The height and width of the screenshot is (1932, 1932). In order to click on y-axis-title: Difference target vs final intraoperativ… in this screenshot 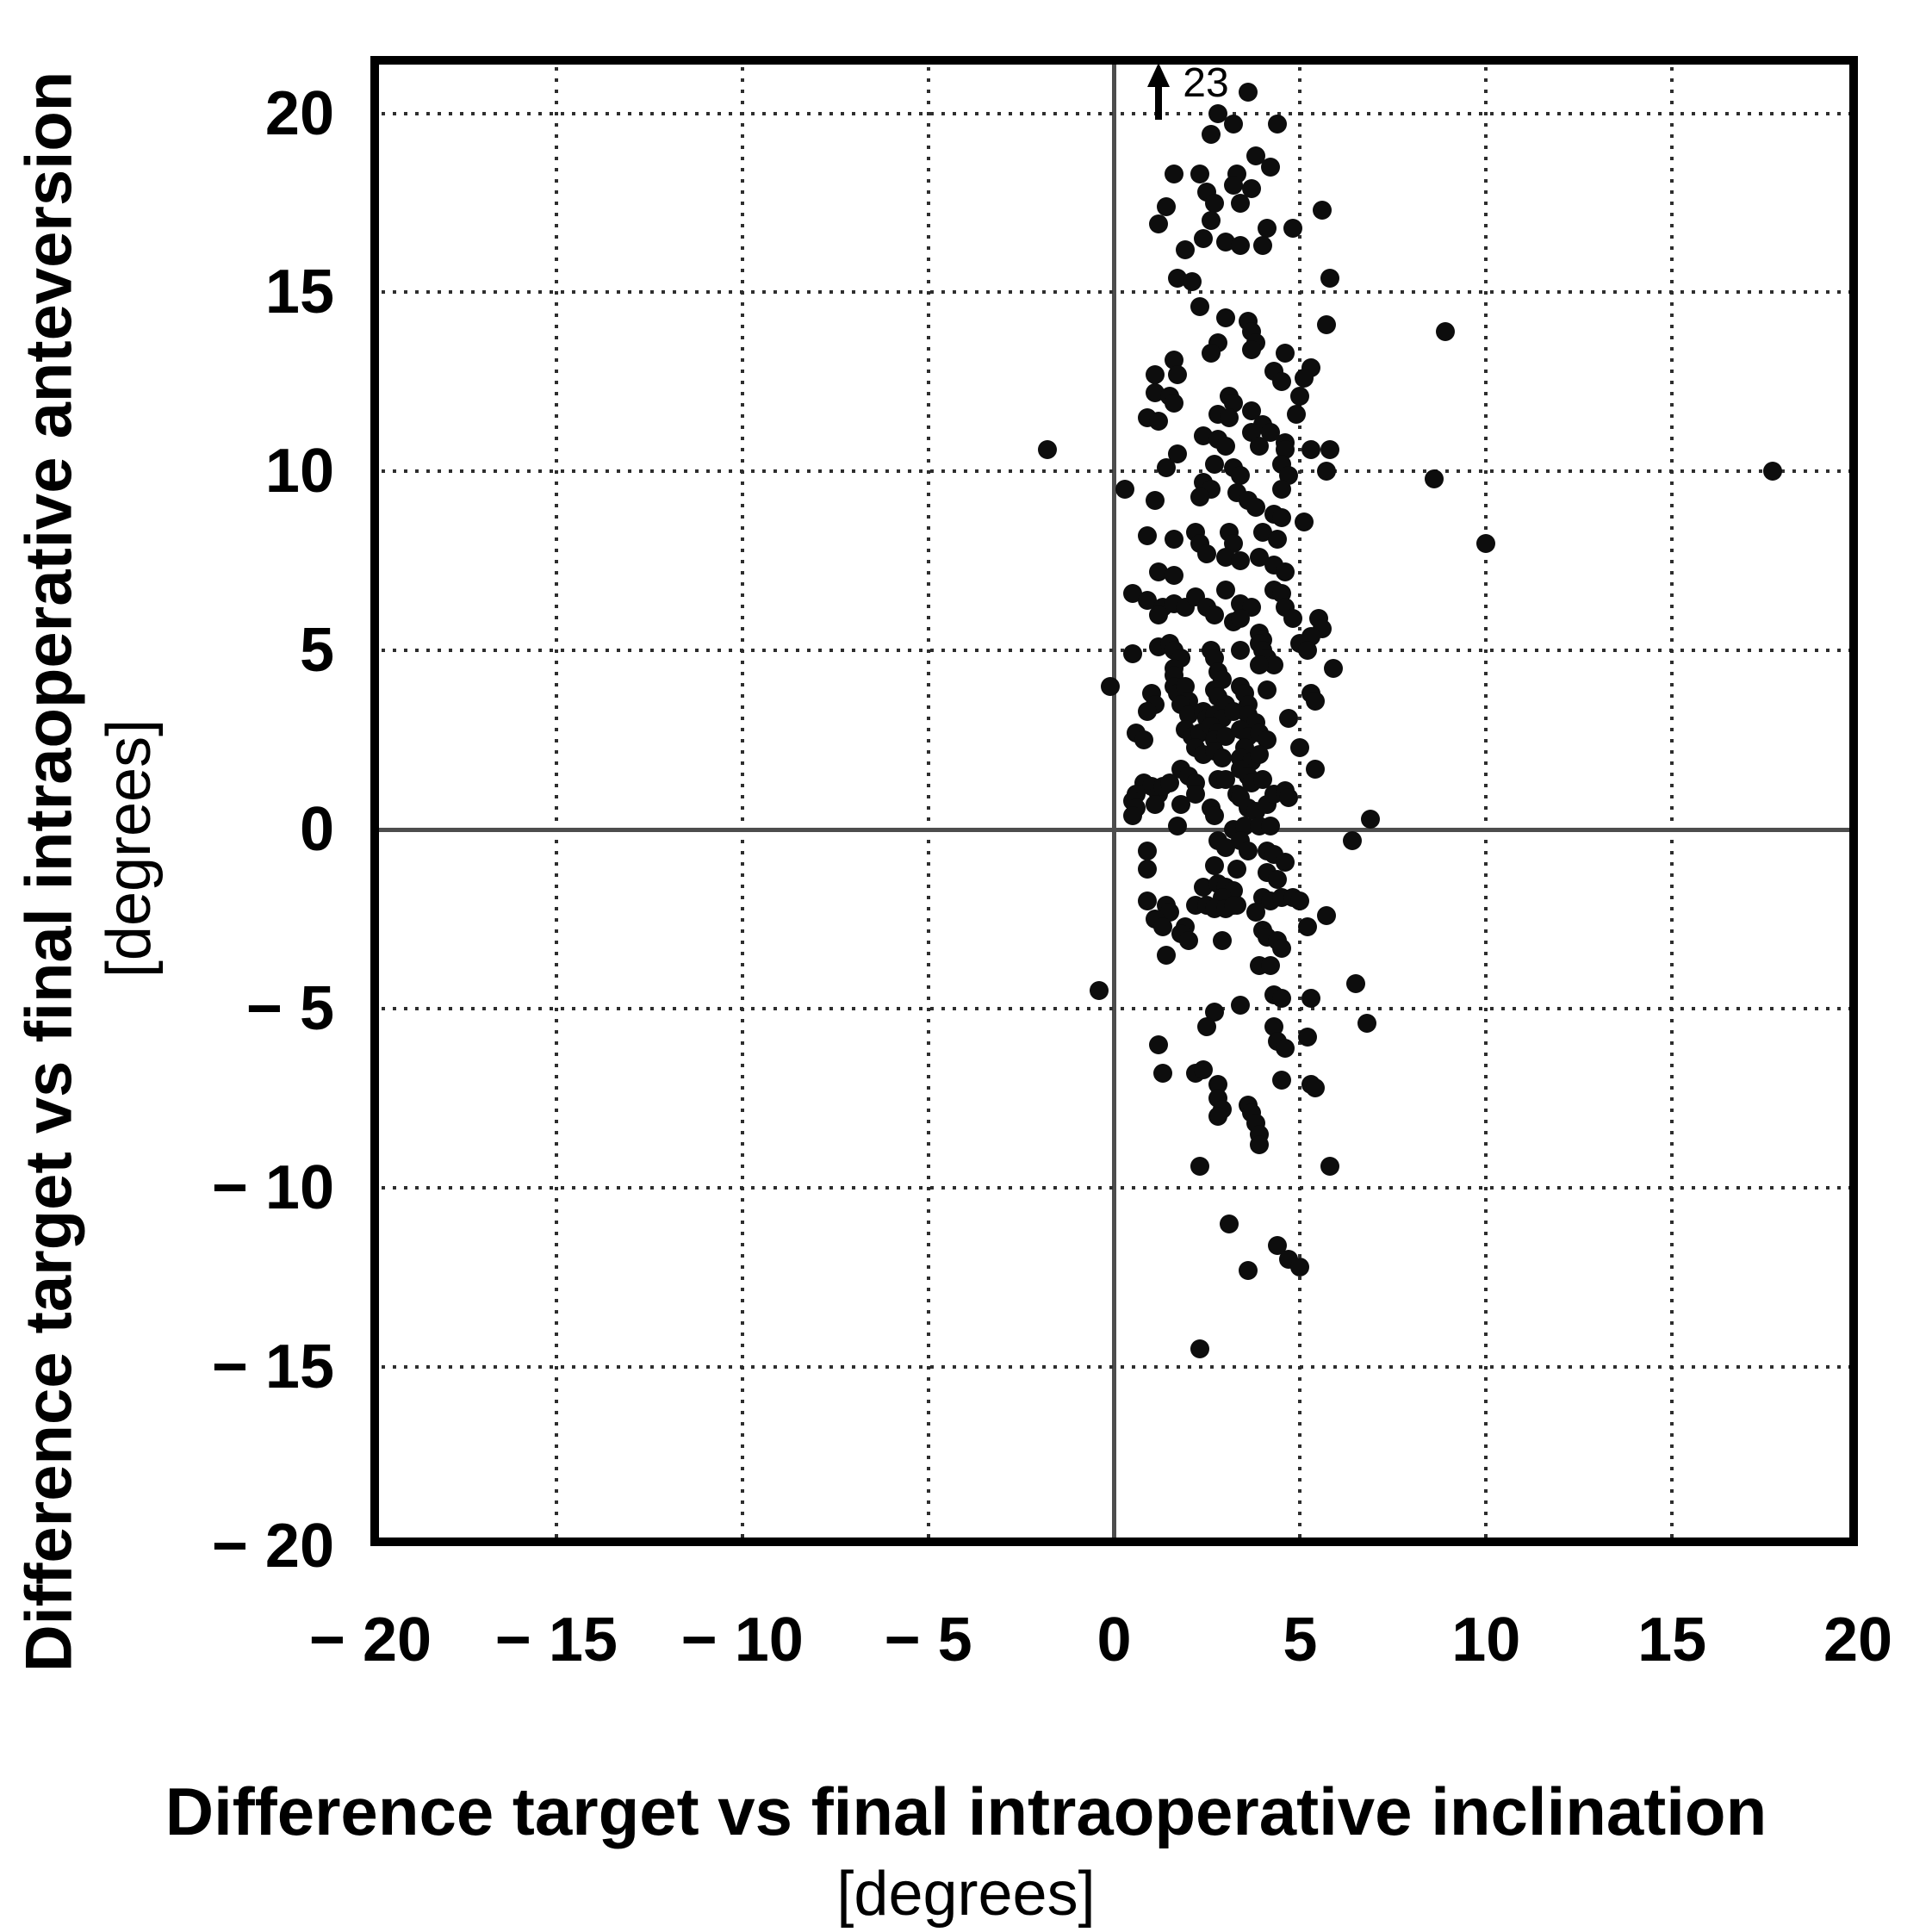, I will do `click(49, 872)`.